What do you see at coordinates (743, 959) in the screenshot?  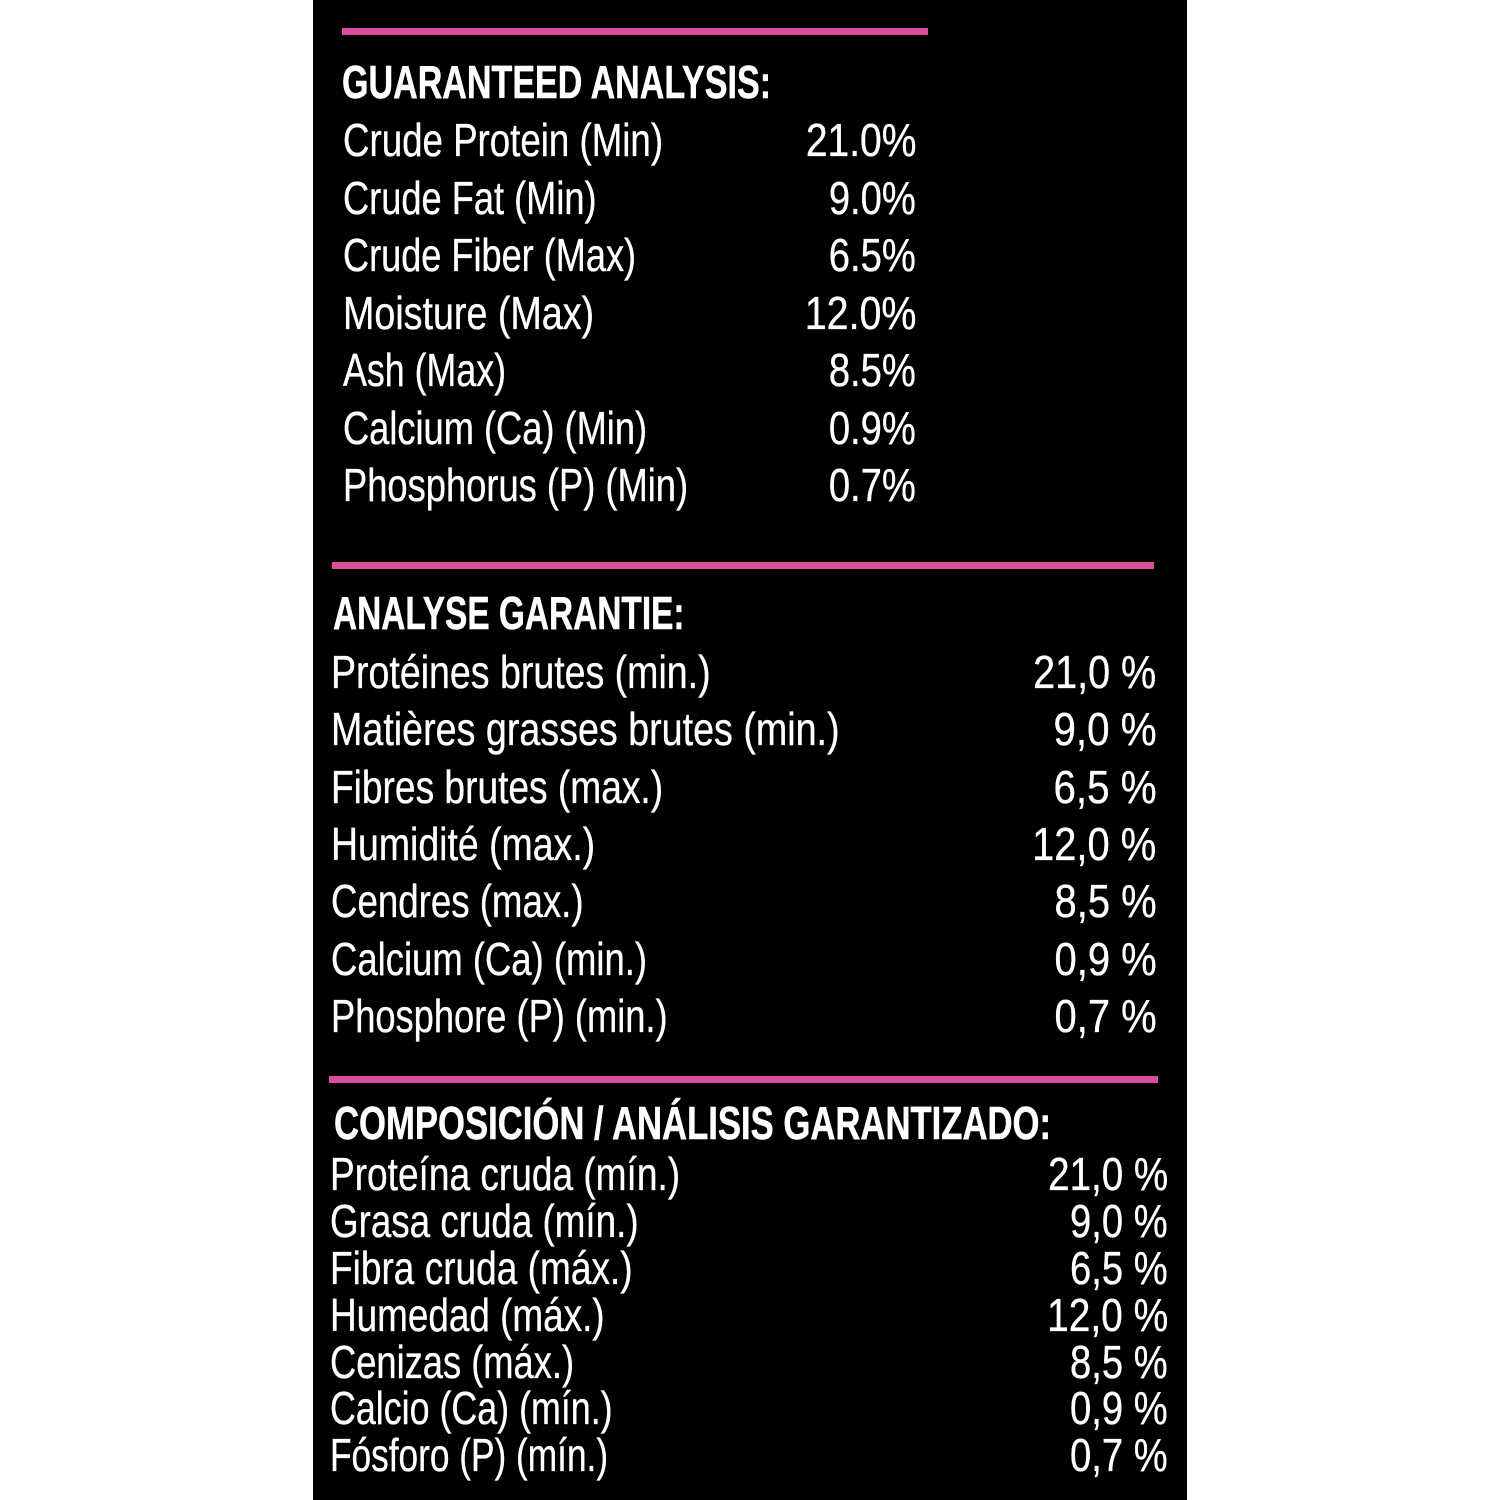 I see `analysis-row: Calcium (Ca) (min.) 0,9 %` at bounding box center [743, 959].